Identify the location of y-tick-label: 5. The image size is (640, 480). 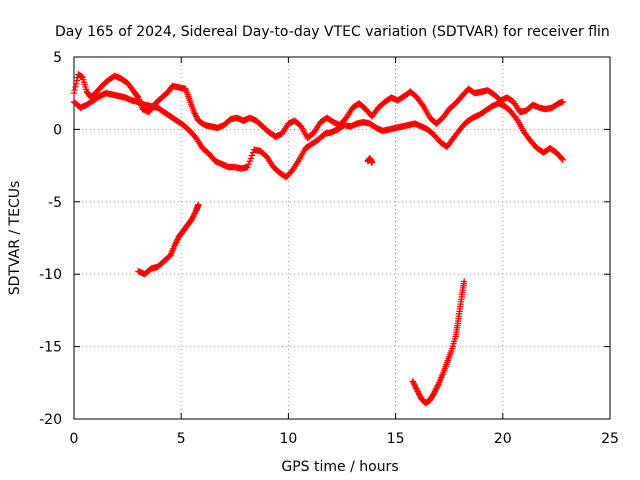
(57, 58).